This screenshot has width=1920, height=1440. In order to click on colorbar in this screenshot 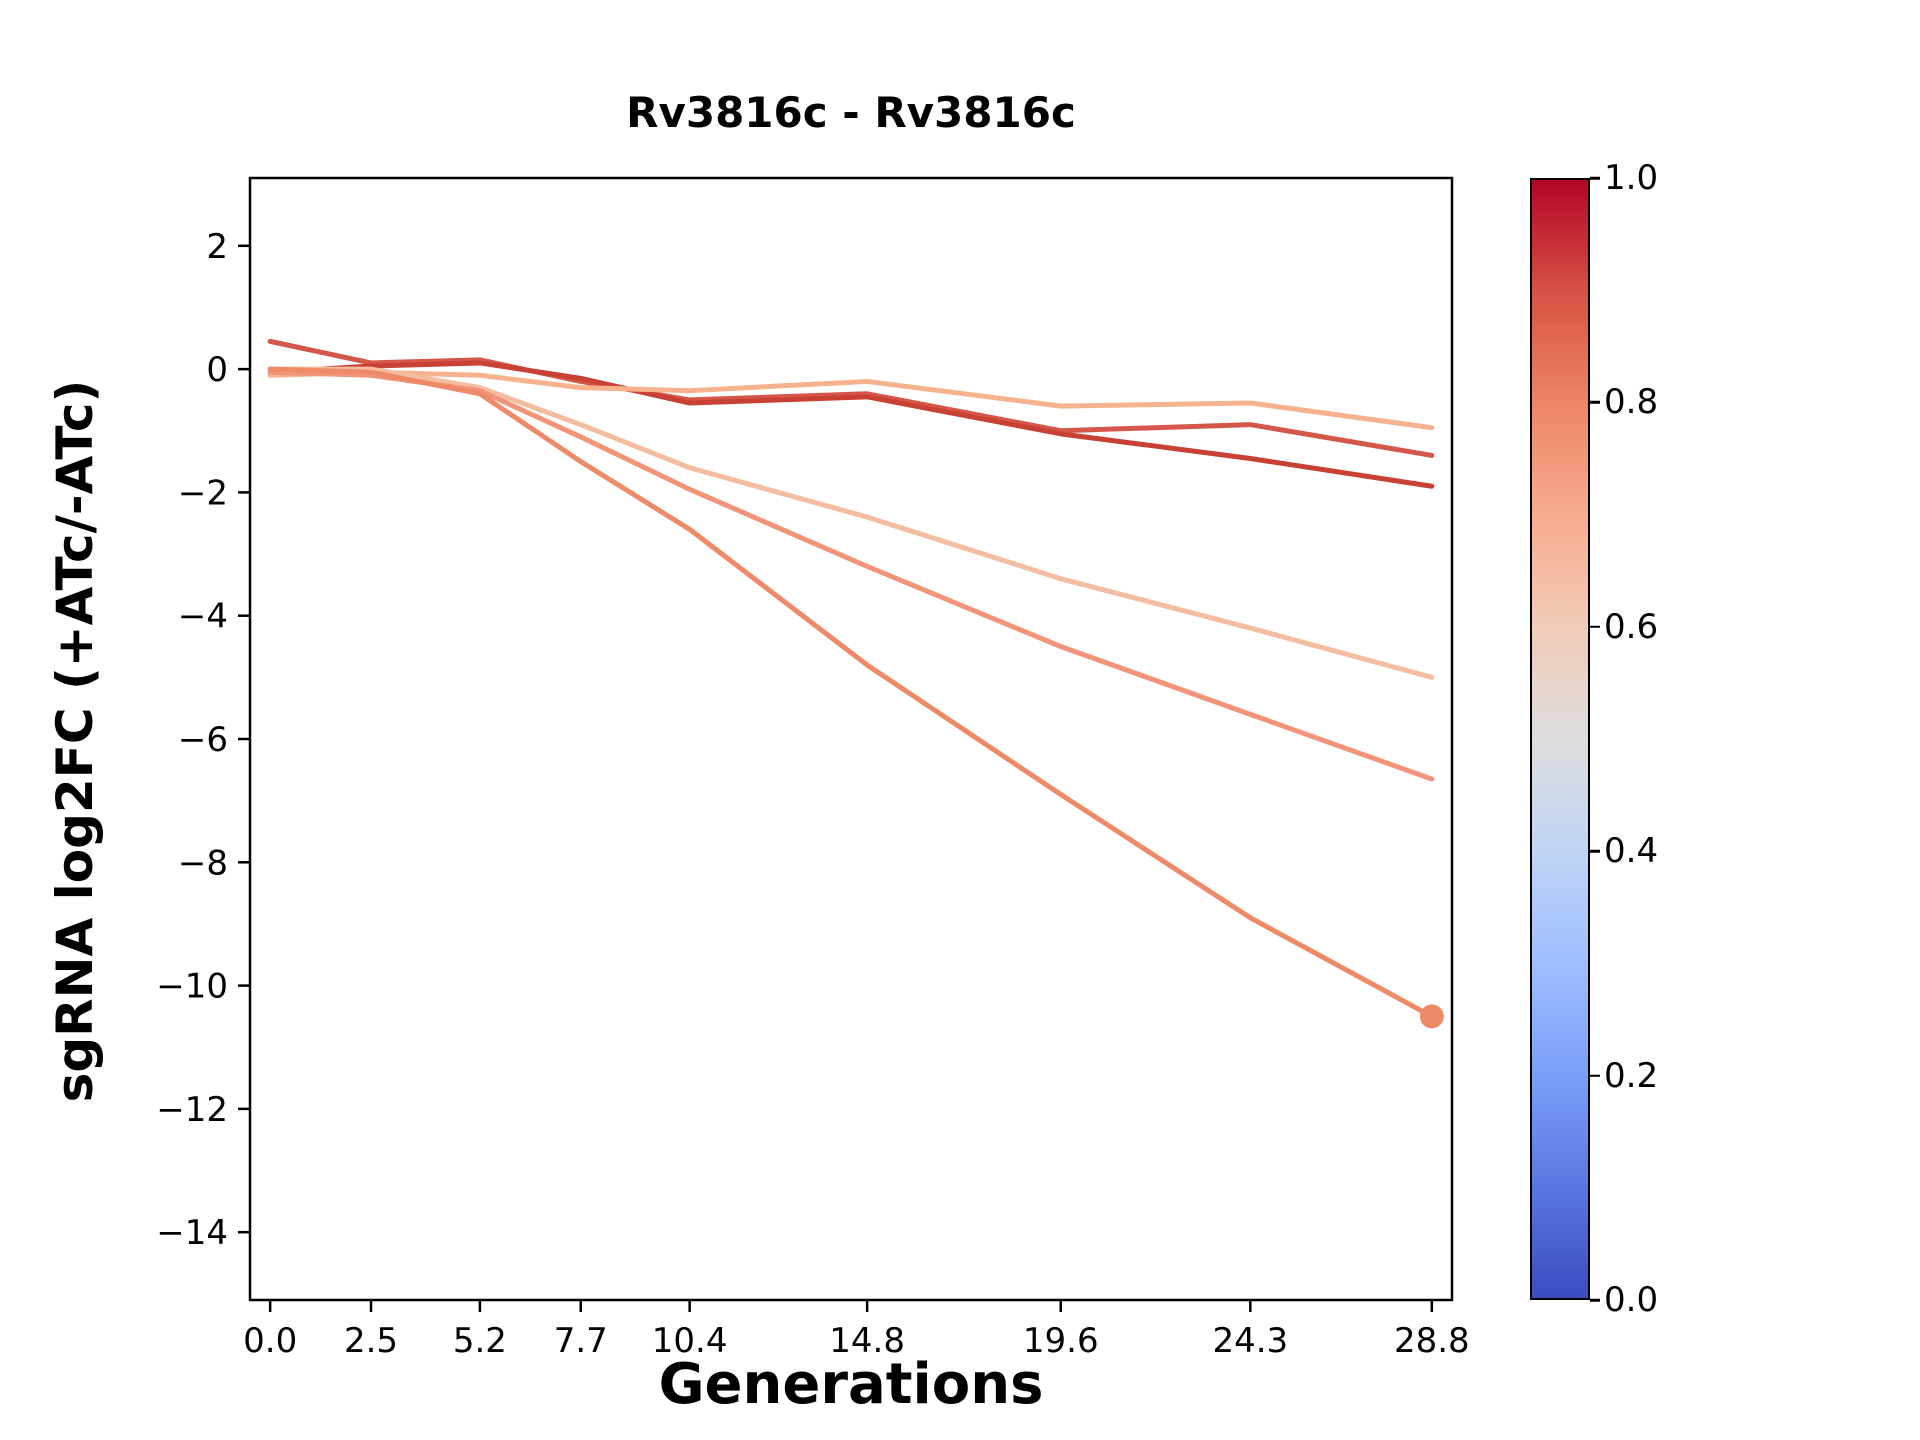, I will do `click(1560, 739)`.